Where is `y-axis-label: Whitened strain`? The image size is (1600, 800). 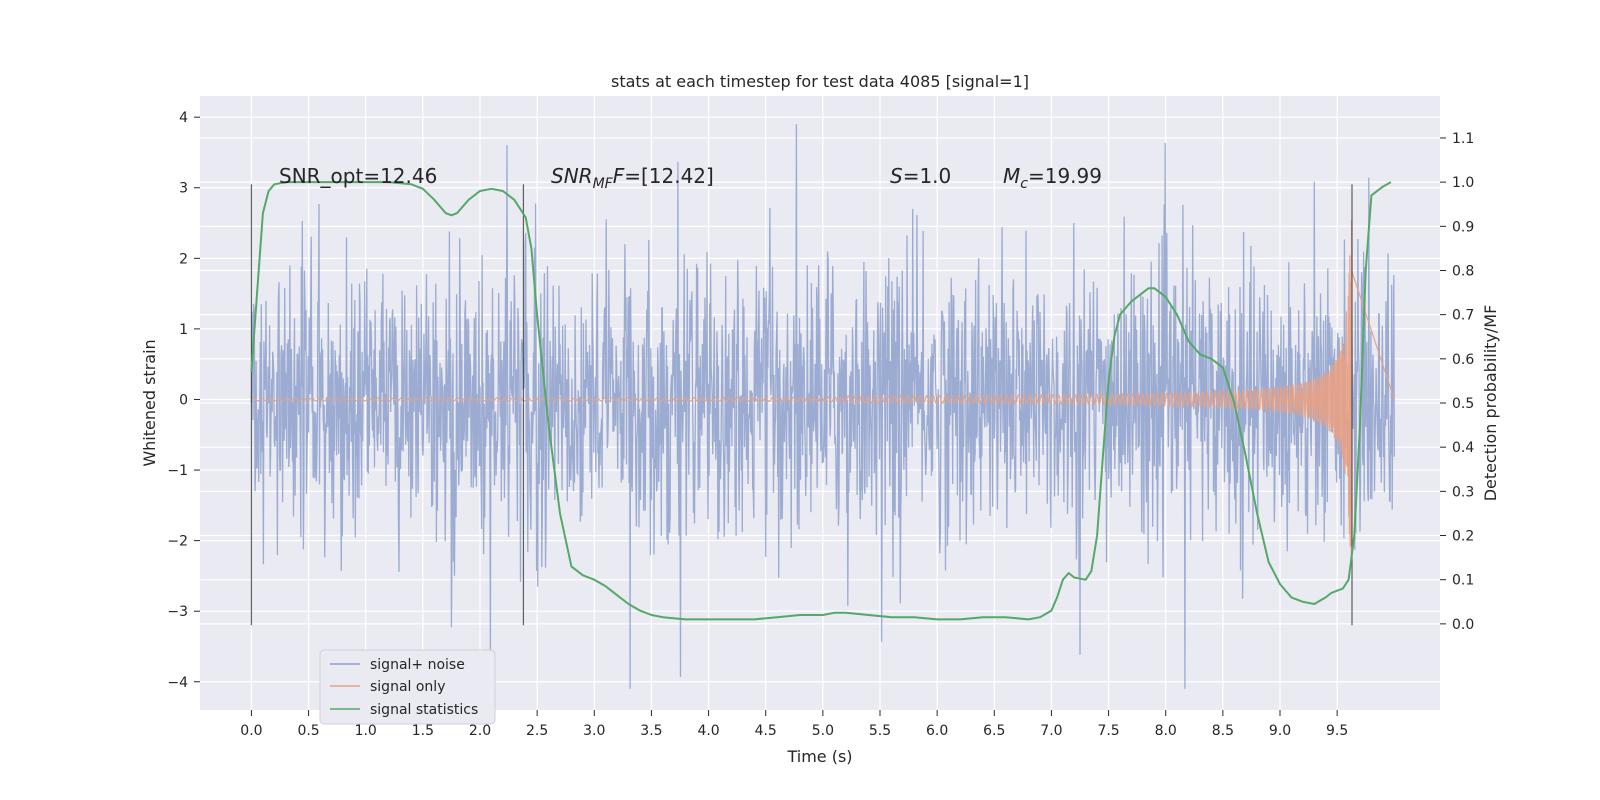
y-axis-label: Whitened strain is located at coordinates (149, 402).